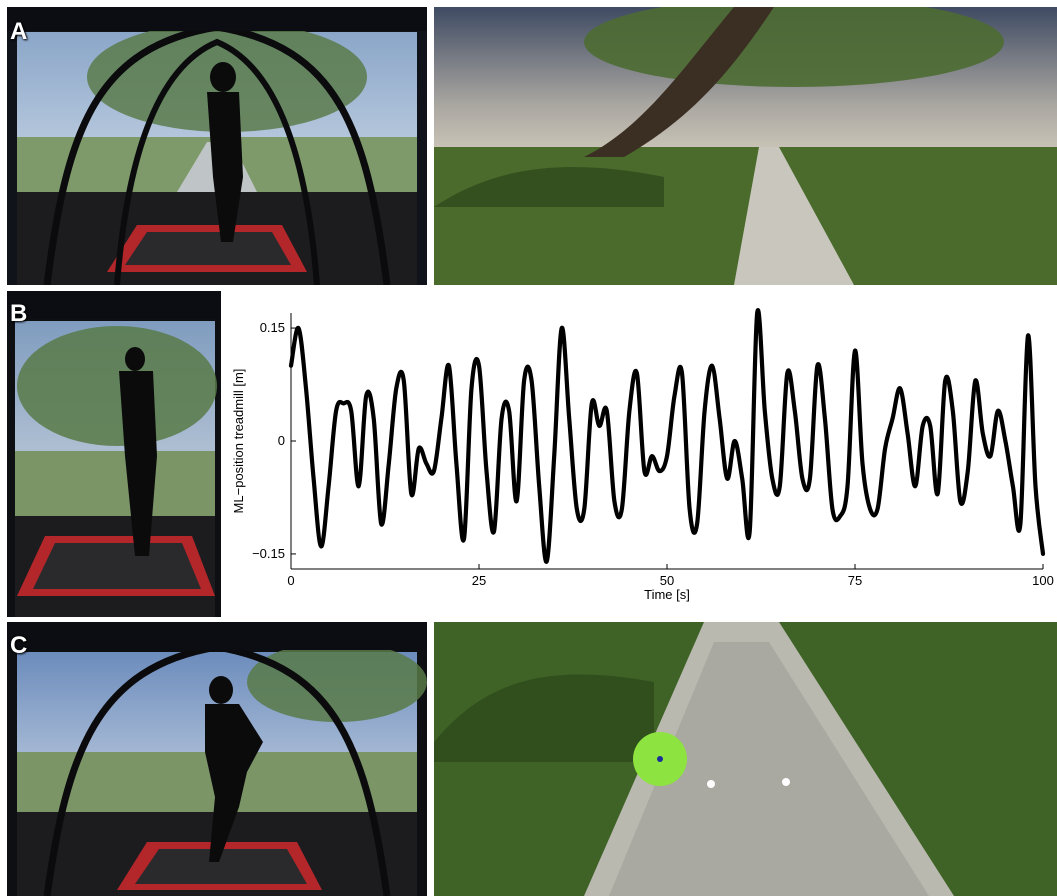  Describe the element at coordinates (274, 440) in the screenshot. I see `y-ticks: −0.15 0 0.15` at that location.